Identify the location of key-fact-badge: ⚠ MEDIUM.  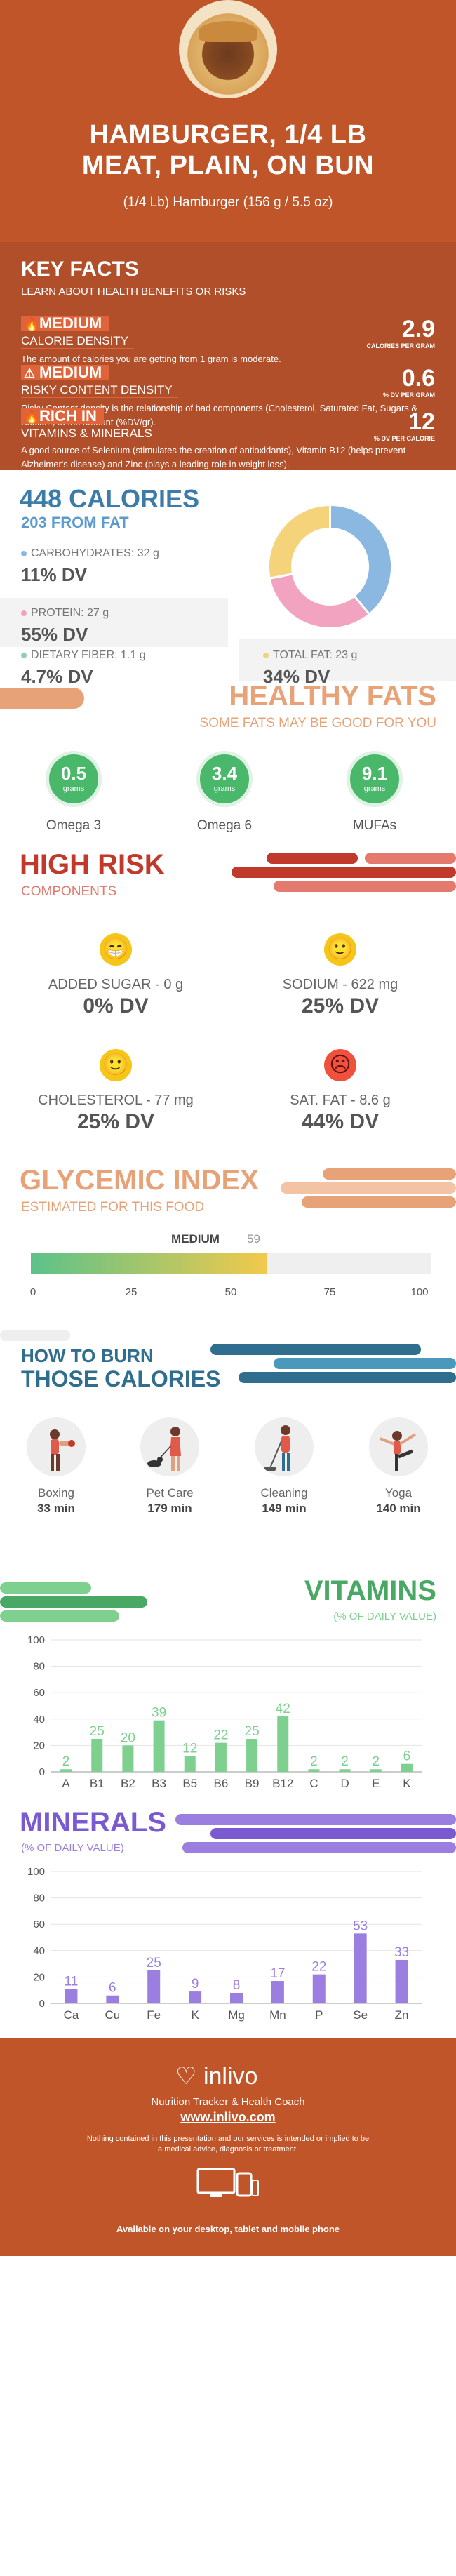
(65, 373).